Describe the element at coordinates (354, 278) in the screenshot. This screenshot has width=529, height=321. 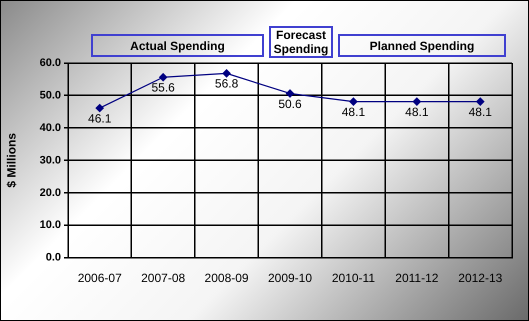
I see `x-tick-label: 2010-11` at that location.